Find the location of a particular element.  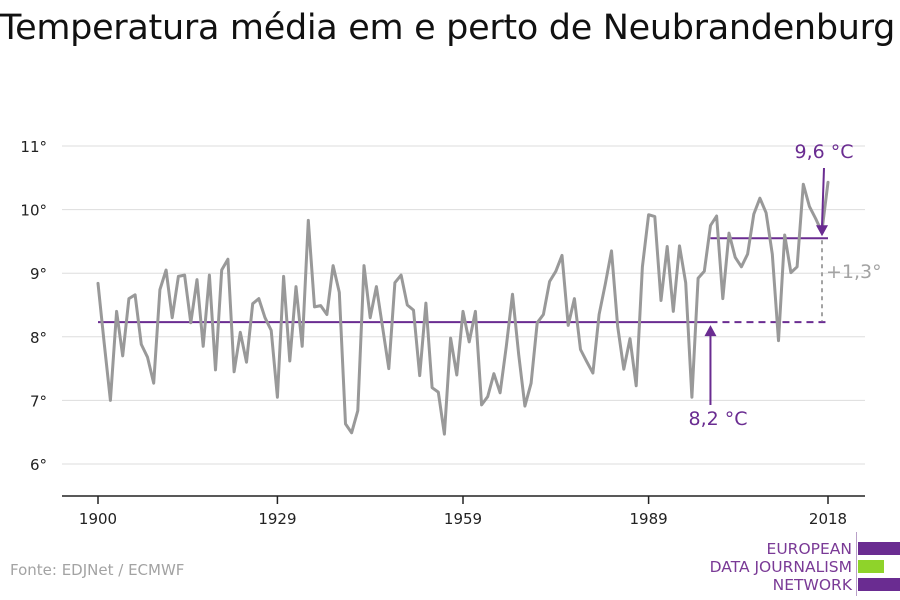

y-axis-tick-labels: 6° 7° 8° 9° 10° 11° is located at coordinates (33, 306).